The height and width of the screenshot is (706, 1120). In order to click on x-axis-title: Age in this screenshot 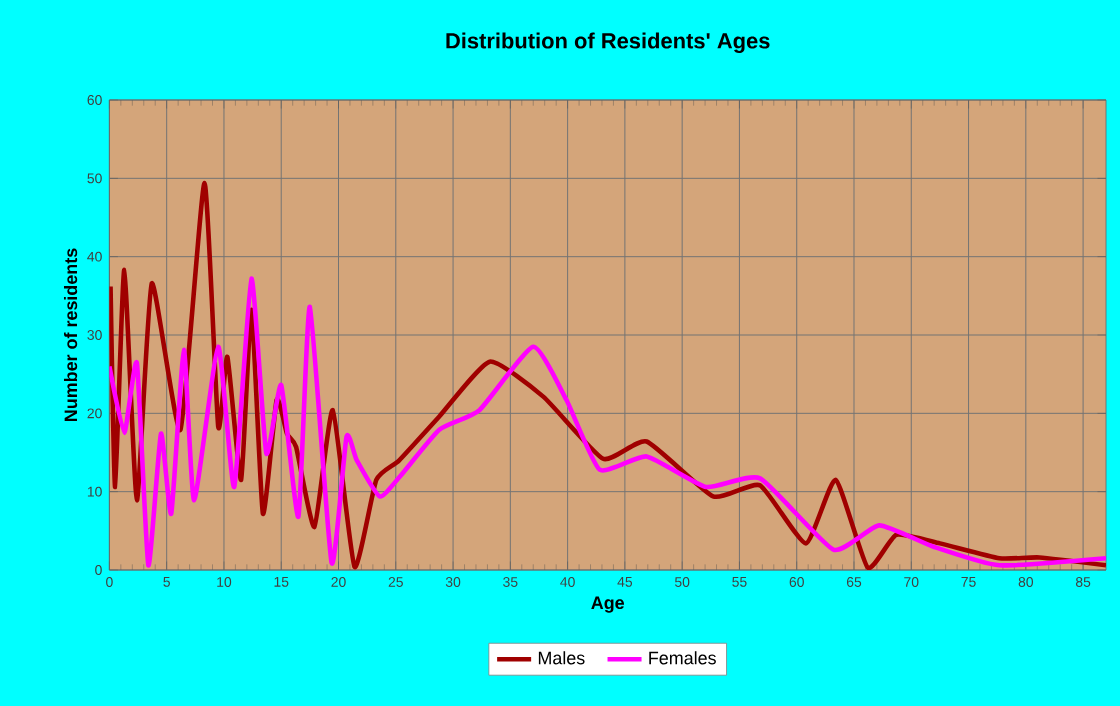, I will do `click(608, 604)`.